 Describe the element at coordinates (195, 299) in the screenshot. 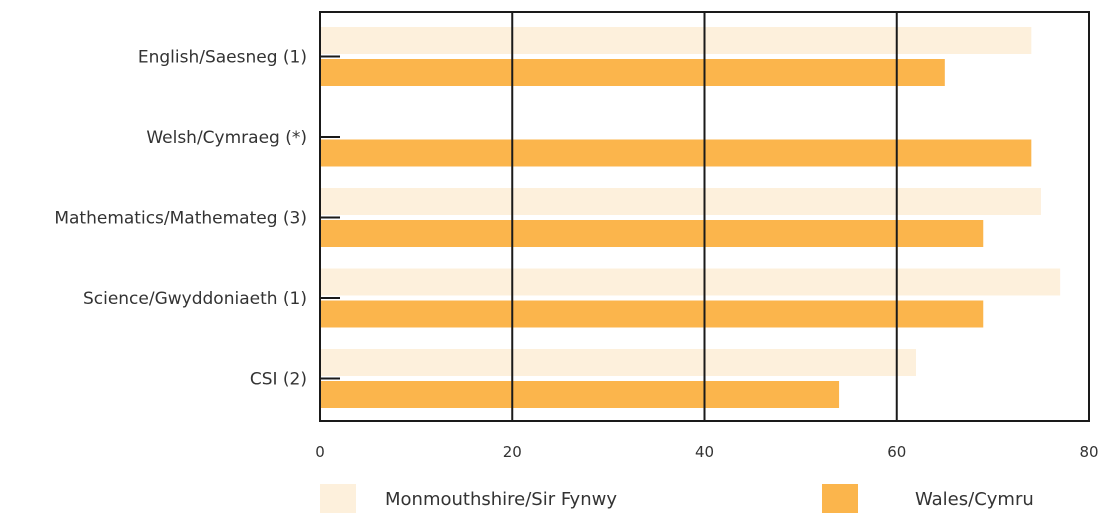

I see `category-label: Science/Gwyddoniaeth (1)` at that location.